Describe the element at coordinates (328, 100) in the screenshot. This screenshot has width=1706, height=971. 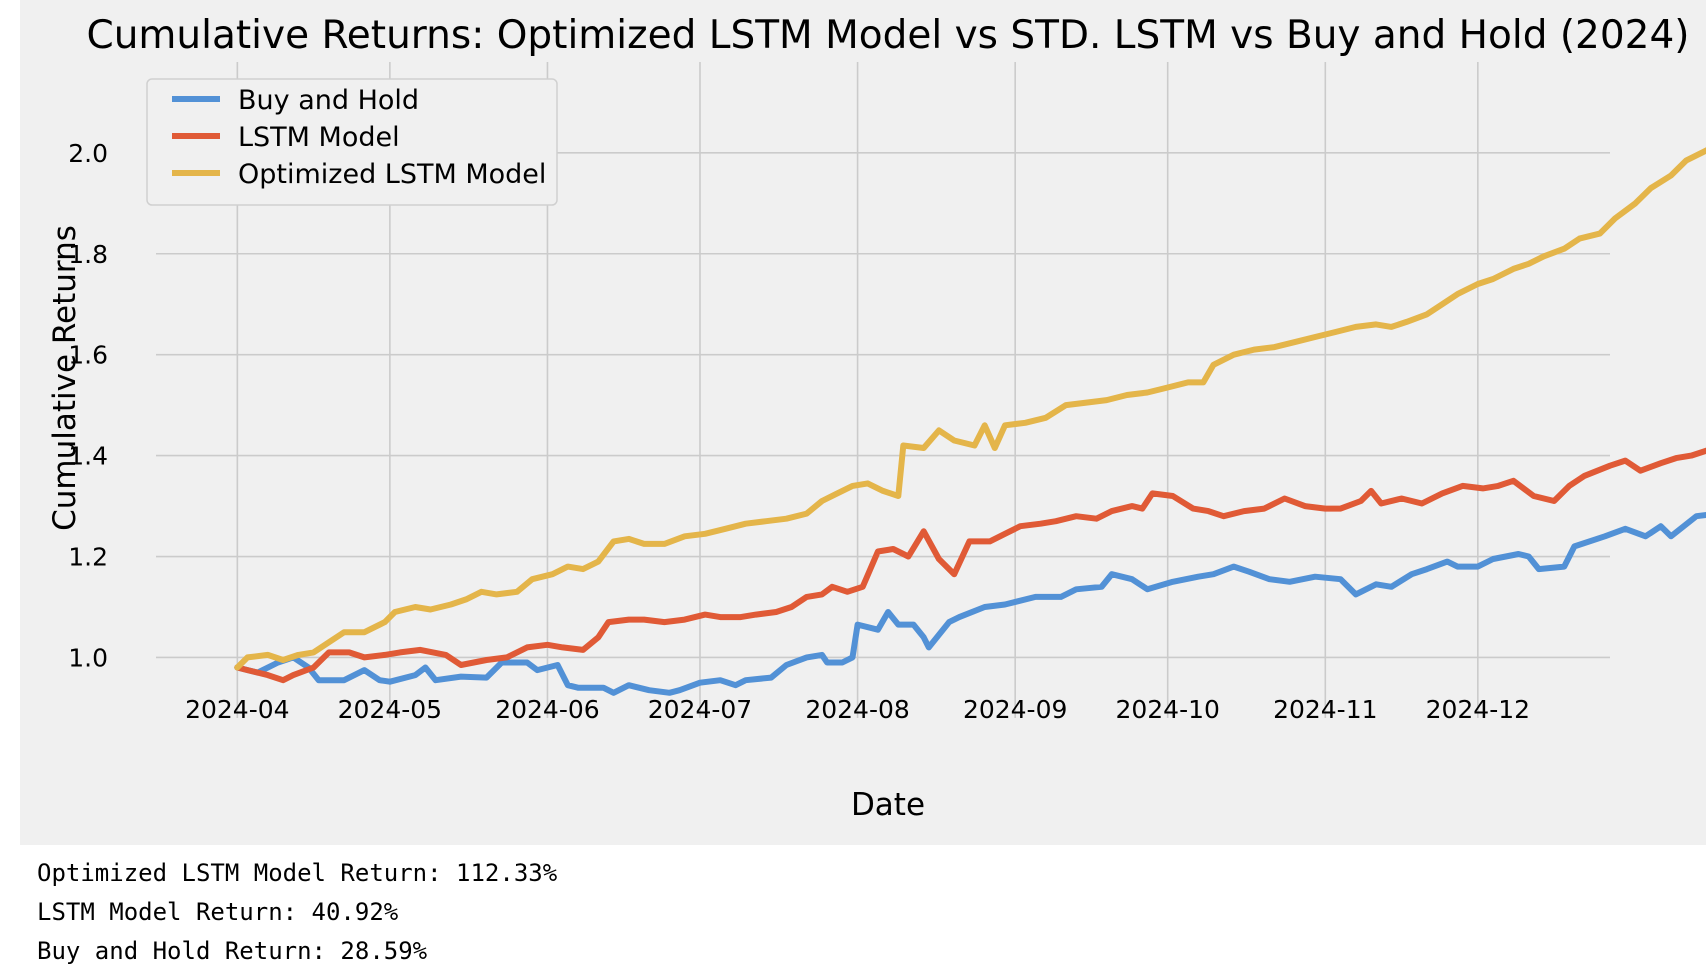
I see `legend-label: Buy and Hold` at that location.